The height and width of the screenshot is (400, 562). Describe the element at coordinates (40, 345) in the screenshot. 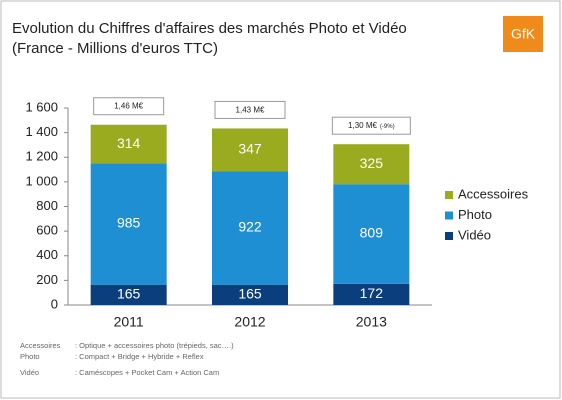

I see `note-term: Accessoires` at that location.